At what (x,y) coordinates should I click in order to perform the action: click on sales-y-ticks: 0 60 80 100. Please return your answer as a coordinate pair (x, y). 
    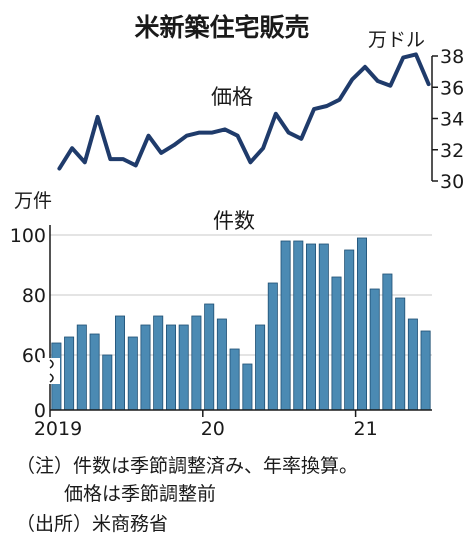
    Looking at the image, I should click on (28, 323).